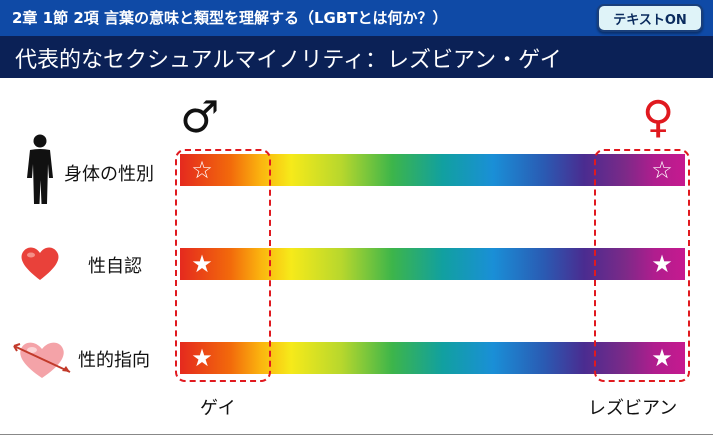 Image resolution: width=713 pixels, height=438 pixels. I want to click on row-label-gender-identity: 性自認, so click(115, 266).